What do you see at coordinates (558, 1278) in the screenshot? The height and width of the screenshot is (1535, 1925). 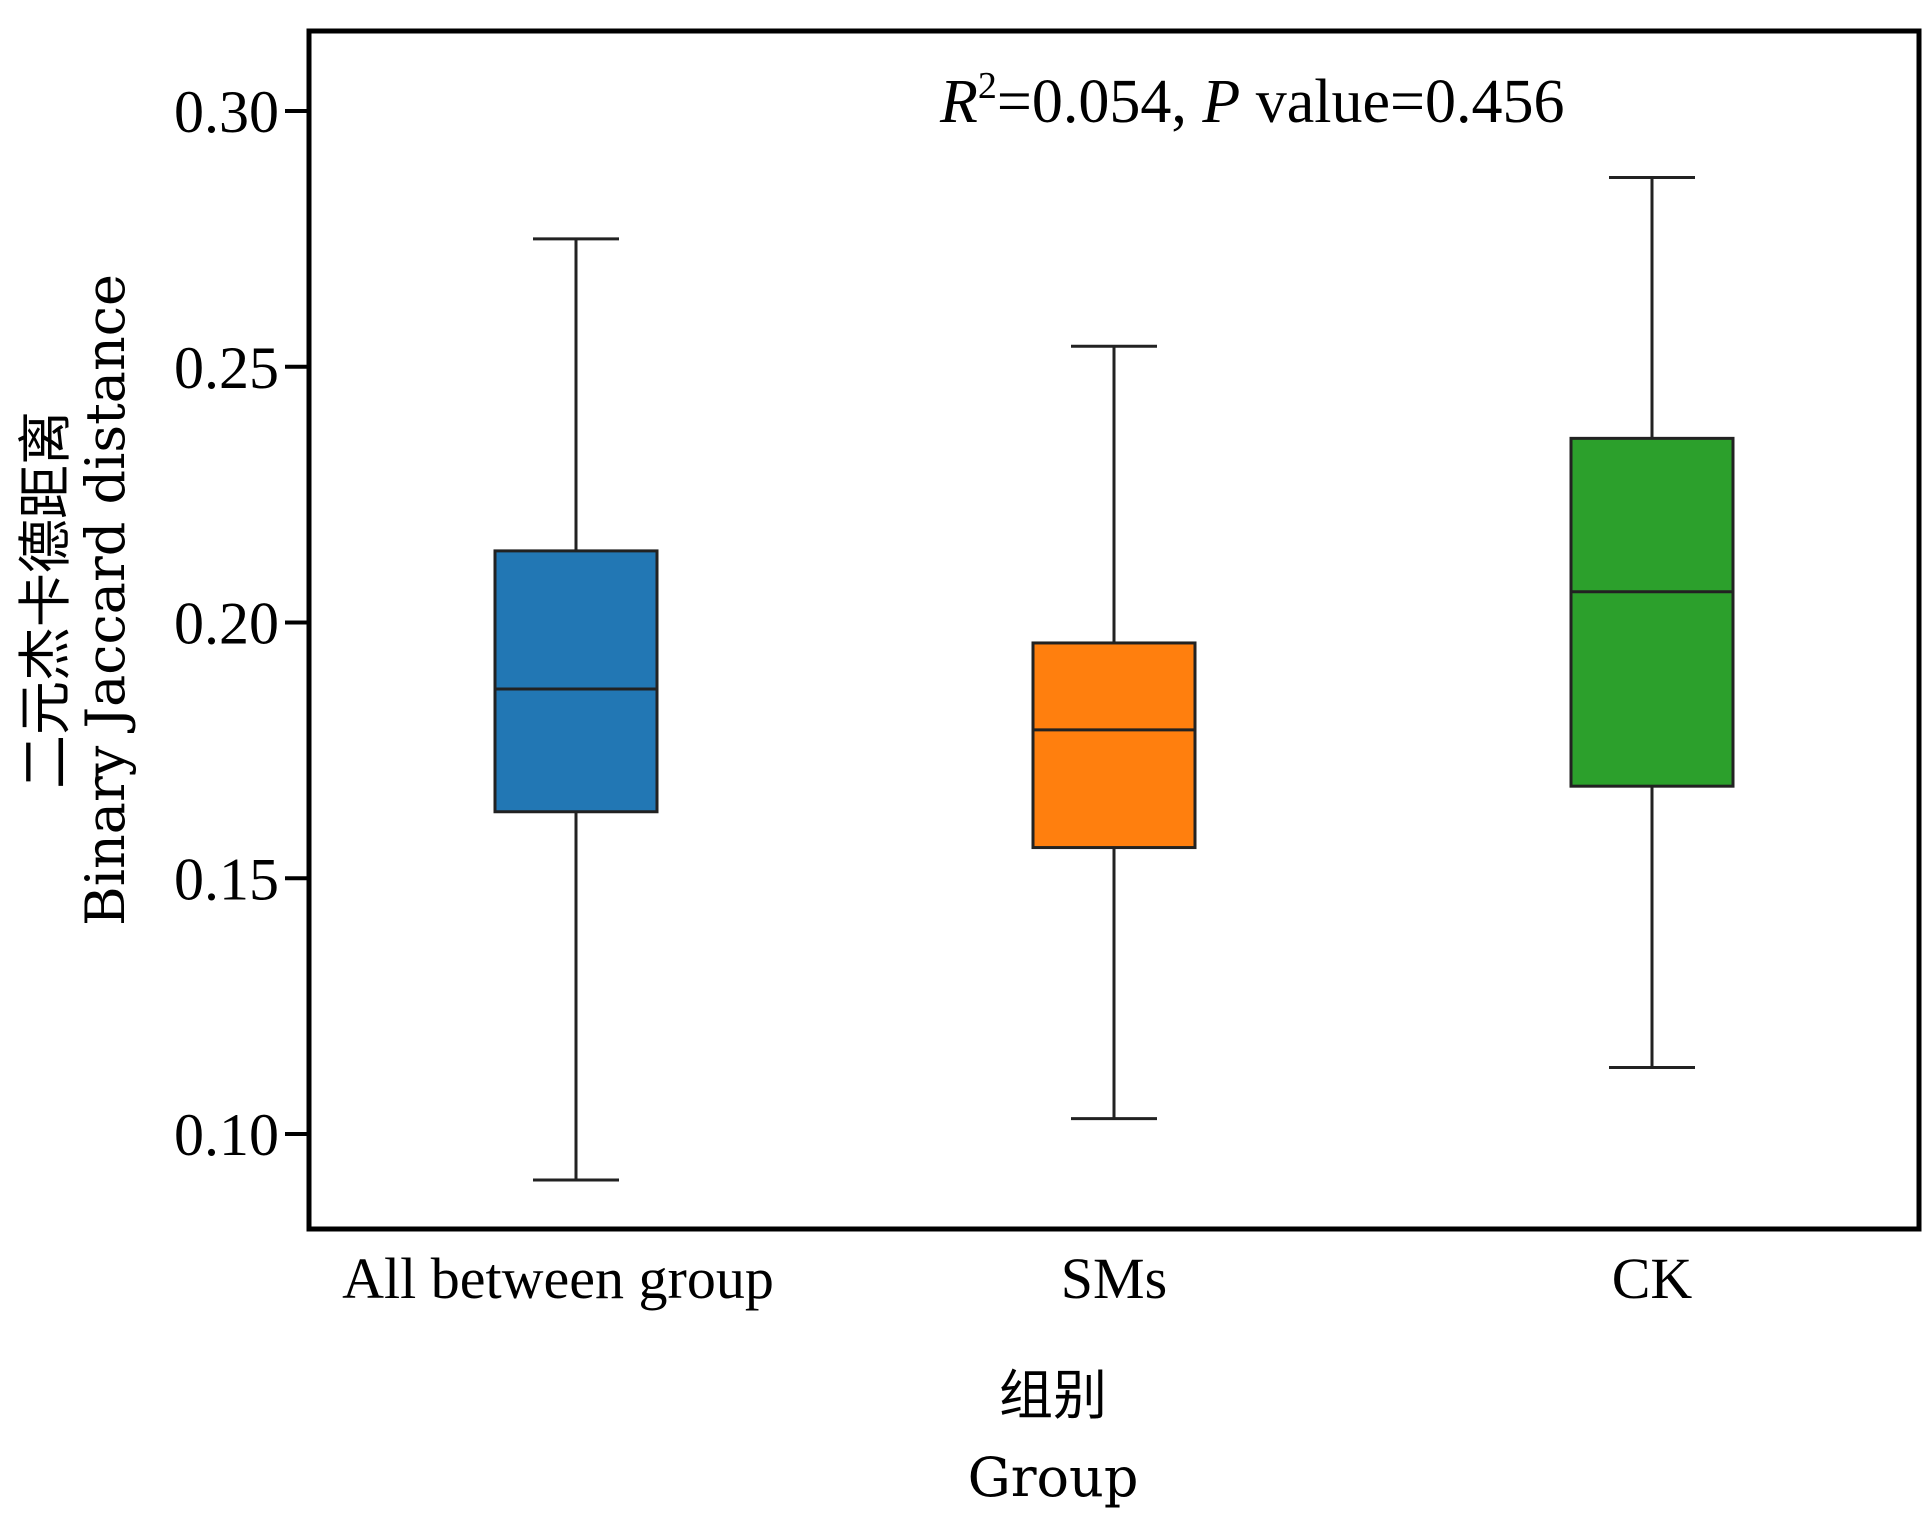 I see `x-category-label: All between group` at bounding box center [558, 1278].